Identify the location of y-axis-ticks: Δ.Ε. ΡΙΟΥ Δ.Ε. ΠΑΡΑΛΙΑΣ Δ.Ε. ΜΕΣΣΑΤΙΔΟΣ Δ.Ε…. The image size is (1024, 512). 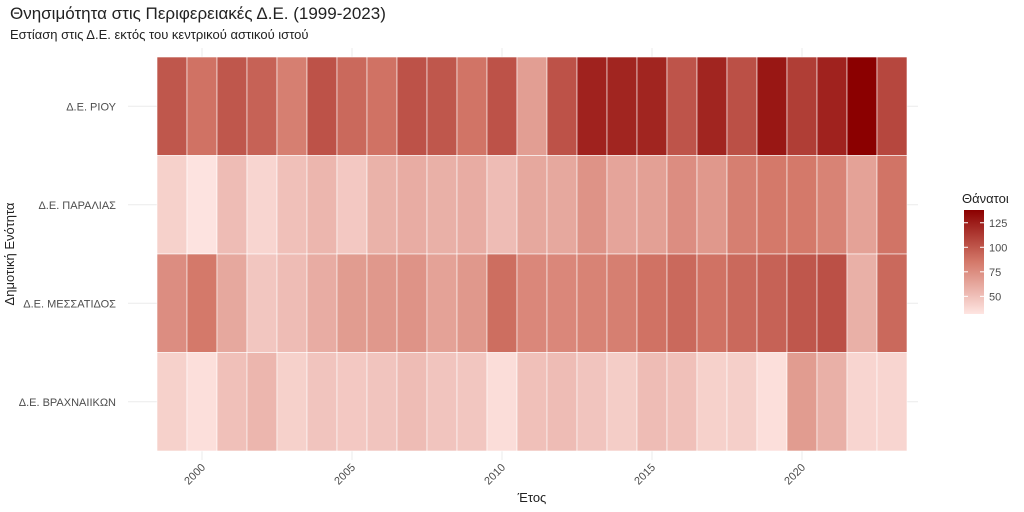
(68, 255).